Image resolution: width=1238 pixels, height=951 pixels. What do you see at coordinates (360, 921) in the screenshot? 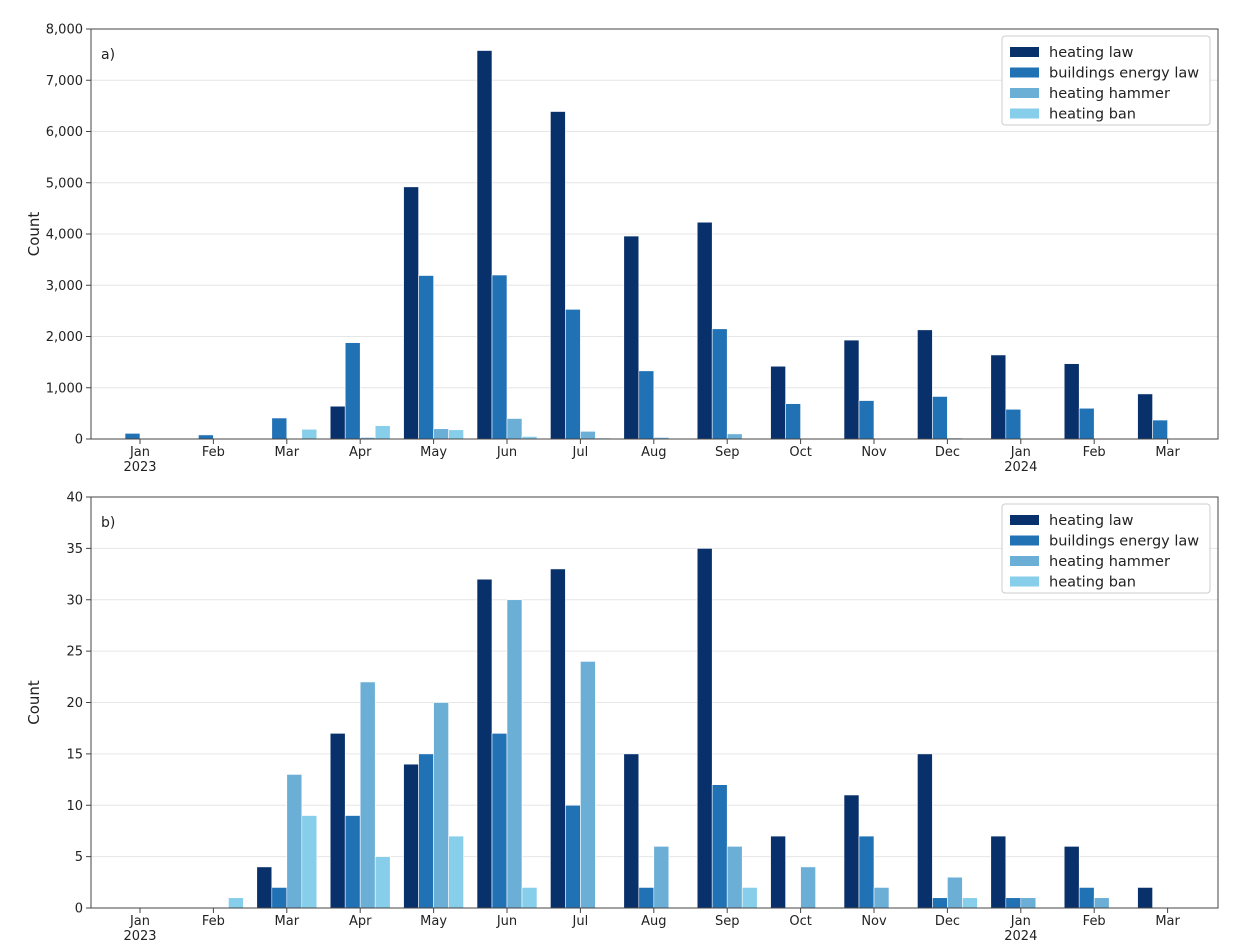
I see `x-tick-label: Apr` at bounding box center [360, 921].